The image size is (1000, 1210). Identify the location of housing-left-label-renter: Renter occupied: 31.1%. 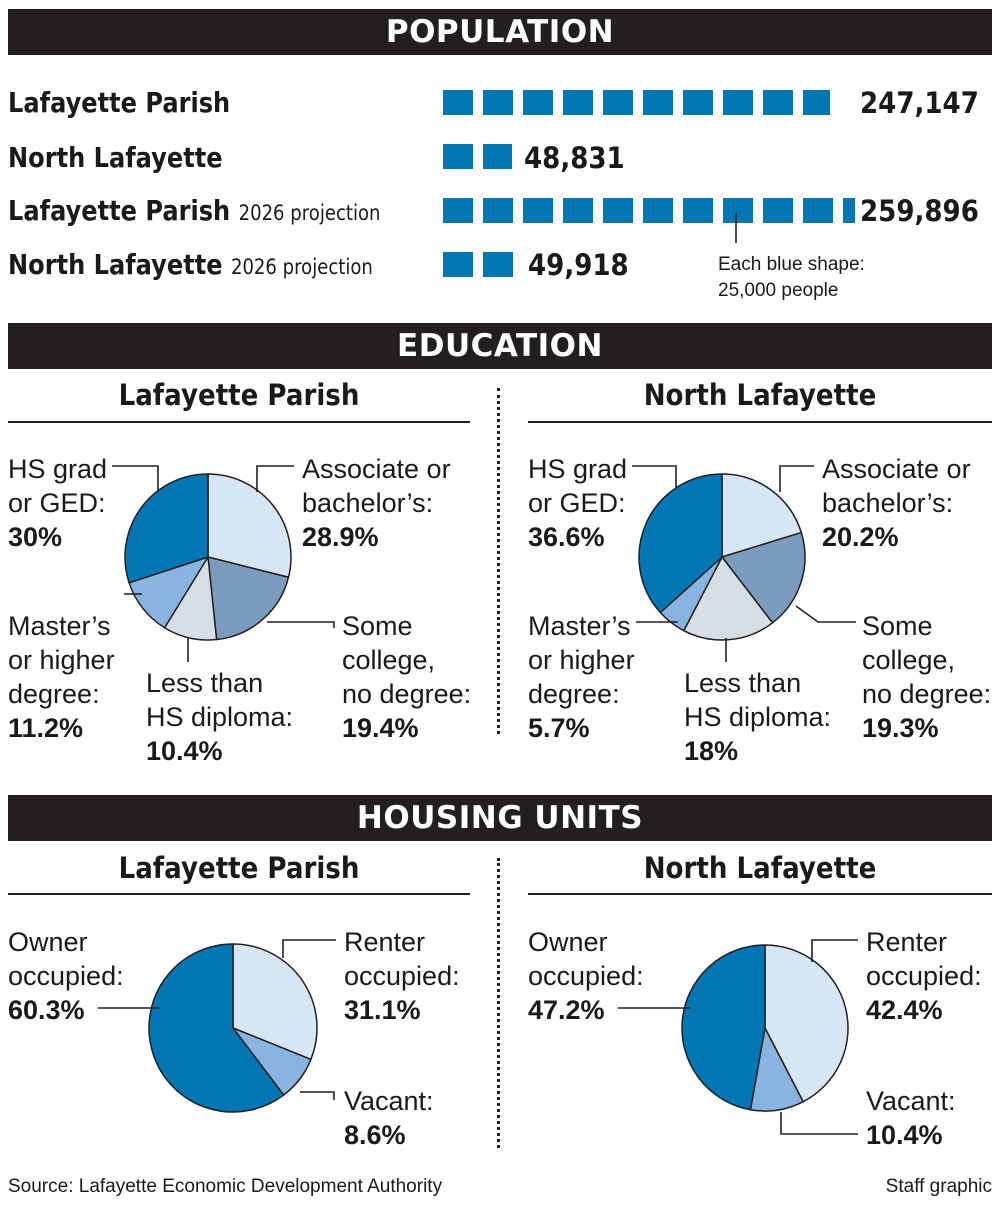
(402, 976).